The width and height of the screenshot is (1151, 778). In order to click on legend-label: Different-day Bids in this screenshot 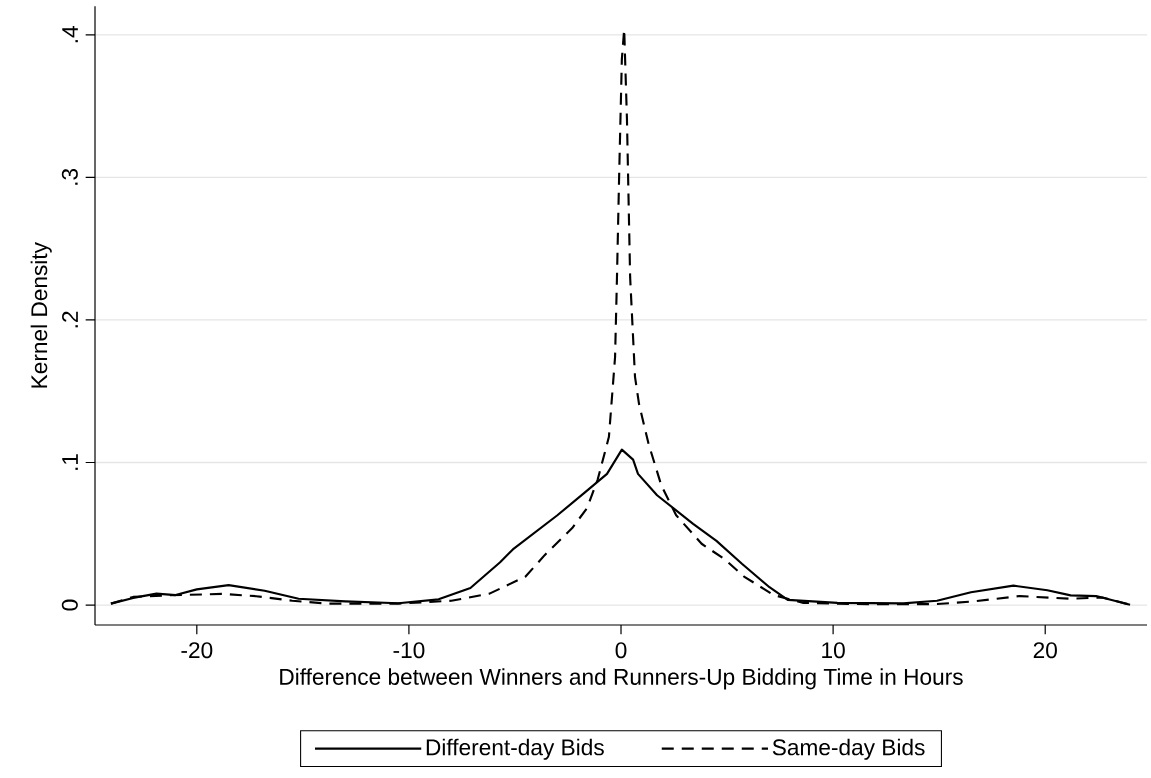, I will do `click(515, 749)`.